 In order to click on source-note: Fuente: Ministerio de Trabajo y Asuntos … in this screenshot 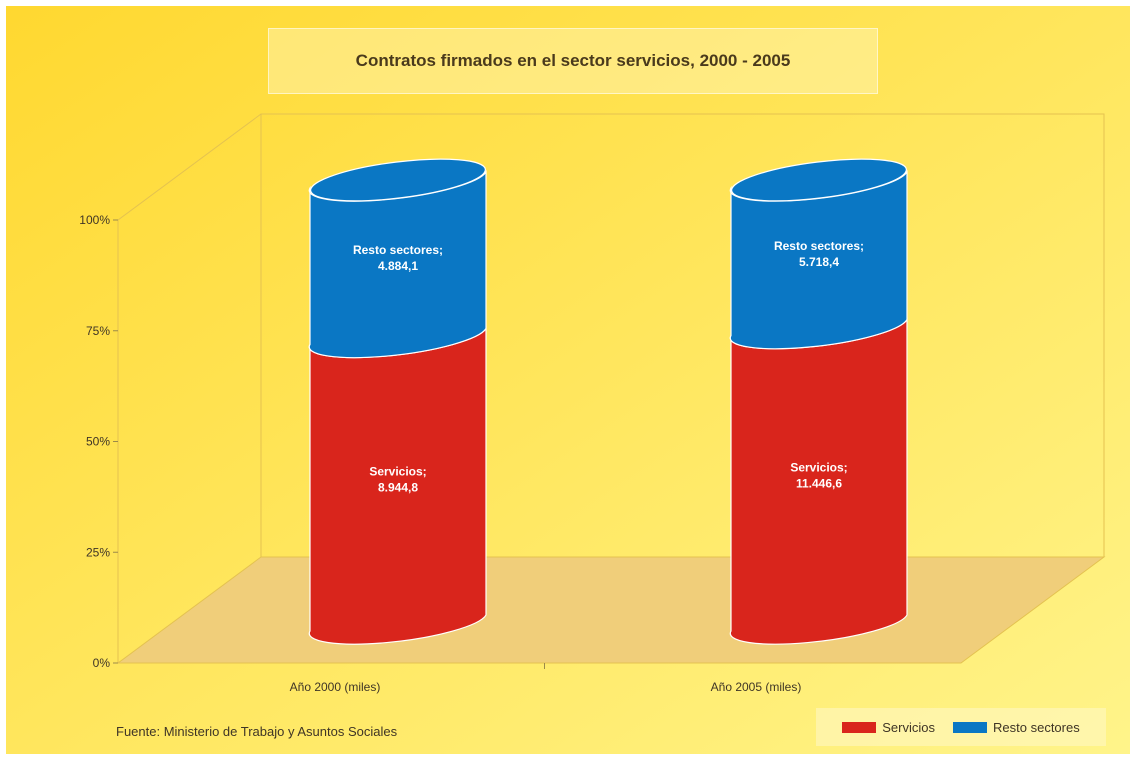, I will do `click(257, 731)`.